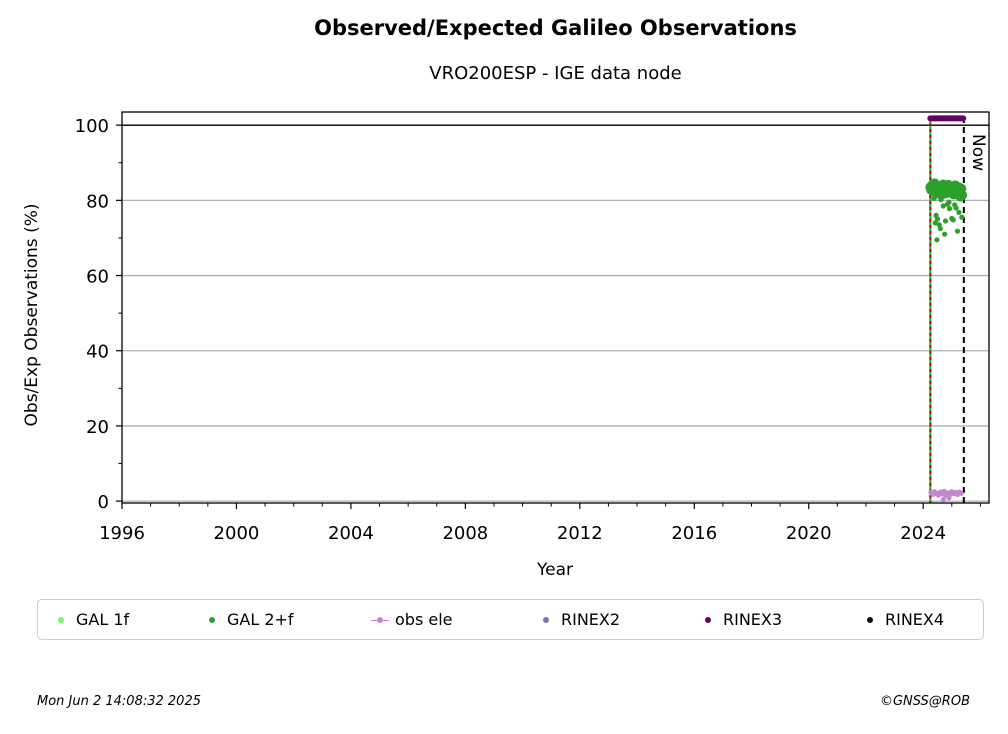  Describe the element at coordinates (103, 619) in the screenshot. I see `legend-label: GAL 1f` at that location.